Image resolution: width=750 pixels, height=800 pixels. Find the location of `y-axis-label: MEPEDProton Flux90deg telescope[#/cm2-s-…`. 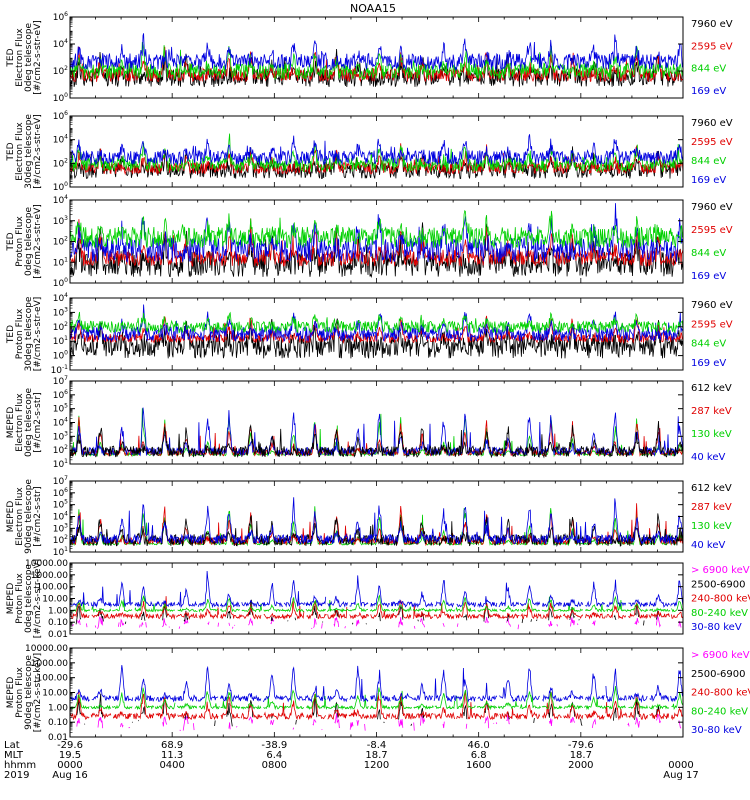

y-axis-label: MEPEDProton Flux90deg telescope[#/cm2-s-… is located at coordinates (24, 692).